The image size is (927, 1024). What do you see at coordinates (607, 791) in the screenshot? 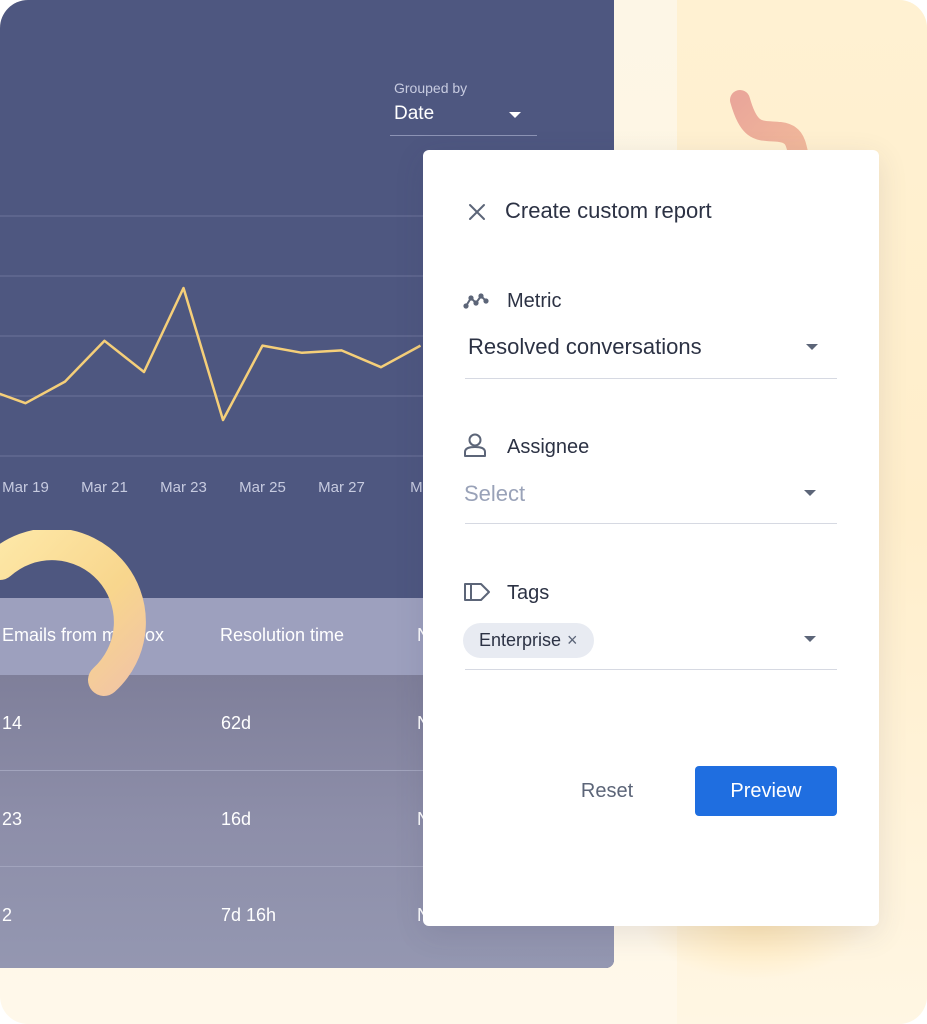
I see `reset-button: Reset` at bounding box center [607, 791].